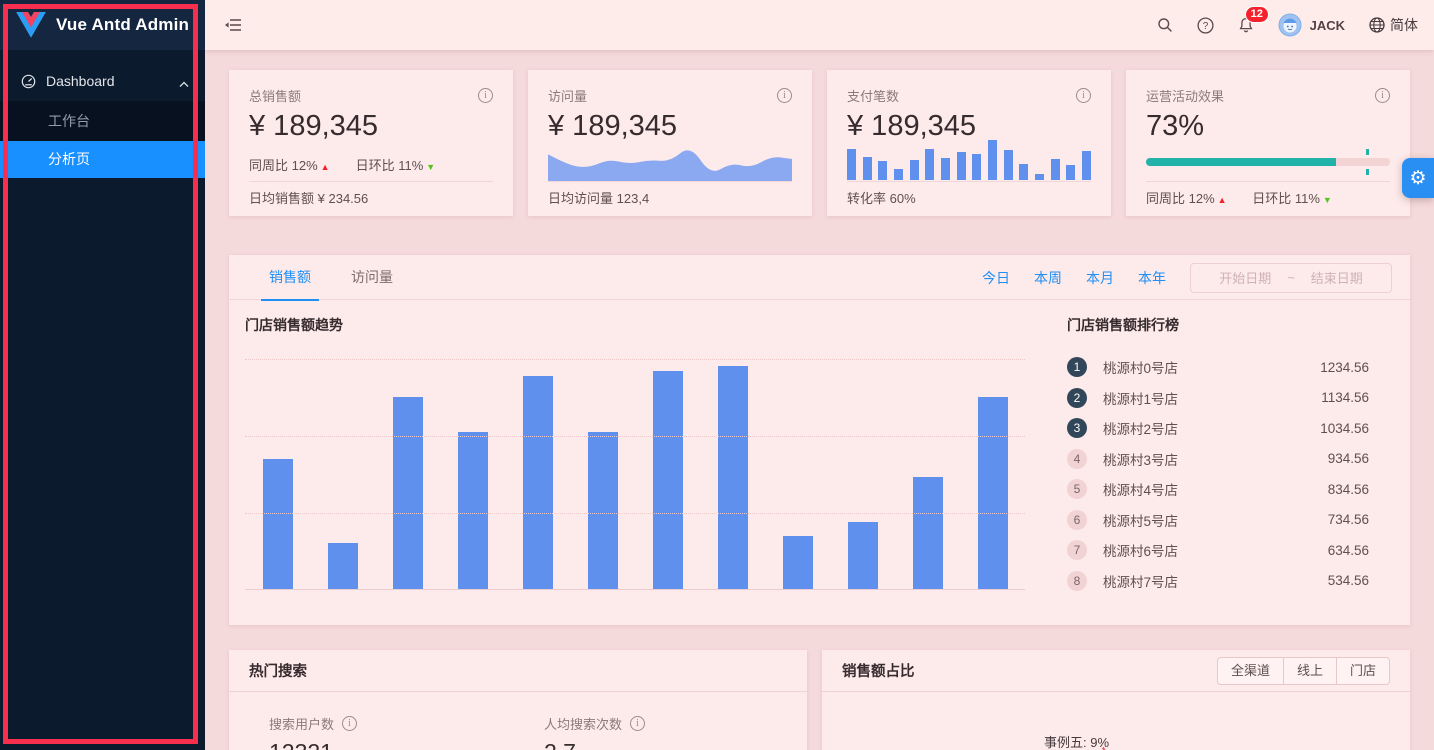 This screenshot has height=750, width=1434. I want to click on channel-filter-2: 门店, so click(1362, 670).